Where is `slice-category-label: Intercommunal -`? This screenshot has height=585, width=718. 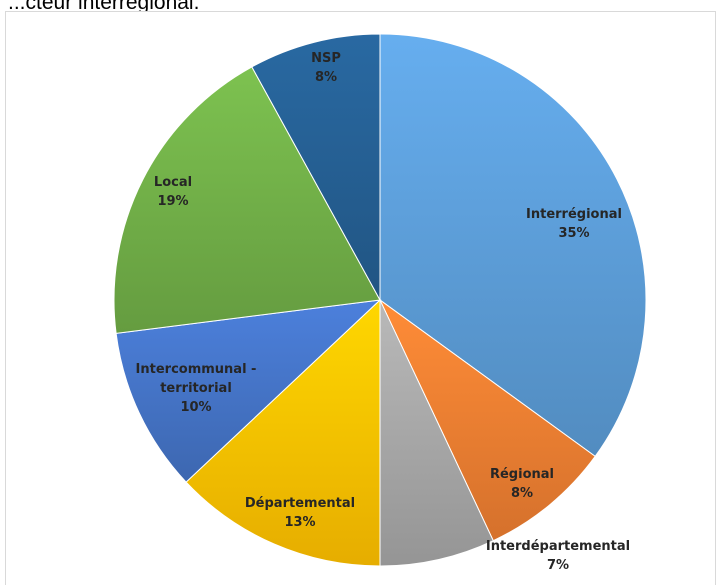
slice-category-label: Intercommunal - is located at coordinates (196, 369).